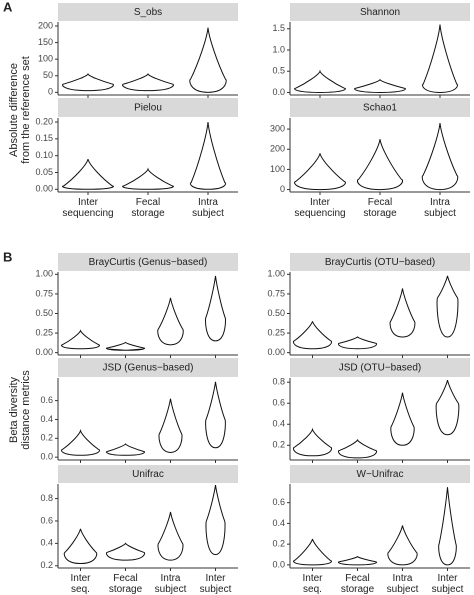  Describe the element at coordinates (278, 403) in the screenshot. I see `y-tick-label: 0.6` at that location.